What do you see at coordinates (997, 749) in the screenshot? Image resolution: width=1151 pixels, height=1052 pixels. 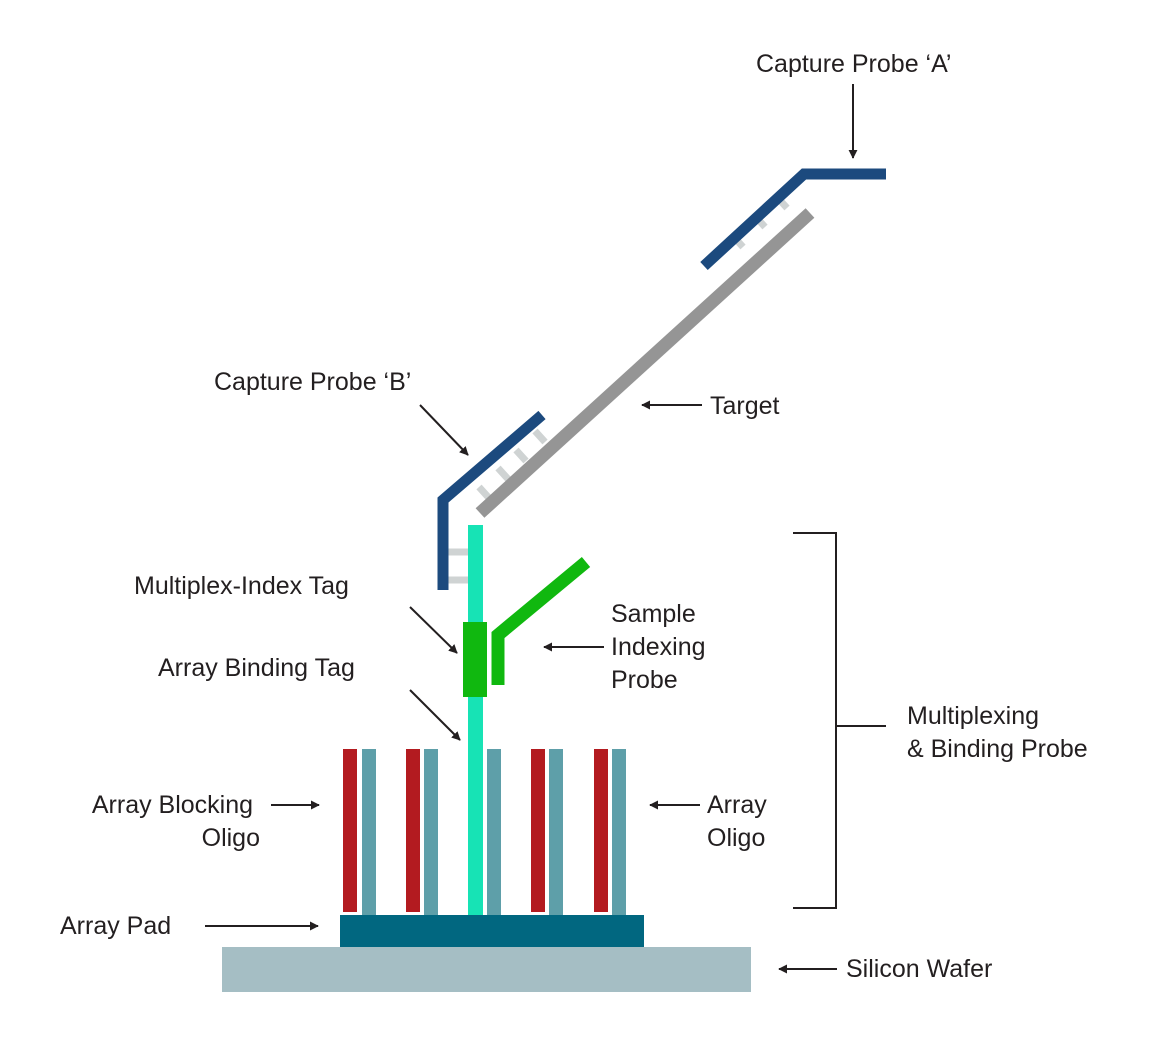 I see `multiplexing-binding-probe-label-line: & Binding Probe` at bounding box center [997, 749].